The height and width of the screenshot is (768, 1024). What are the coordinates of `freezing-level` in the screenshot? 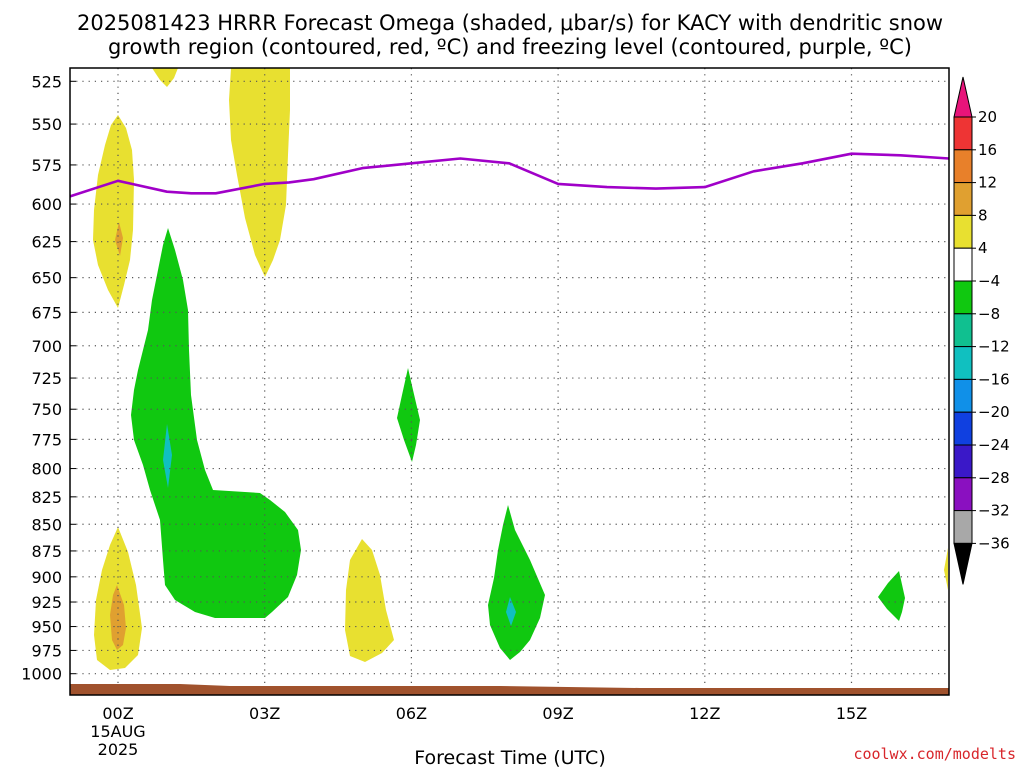 It's located at (509, 175).